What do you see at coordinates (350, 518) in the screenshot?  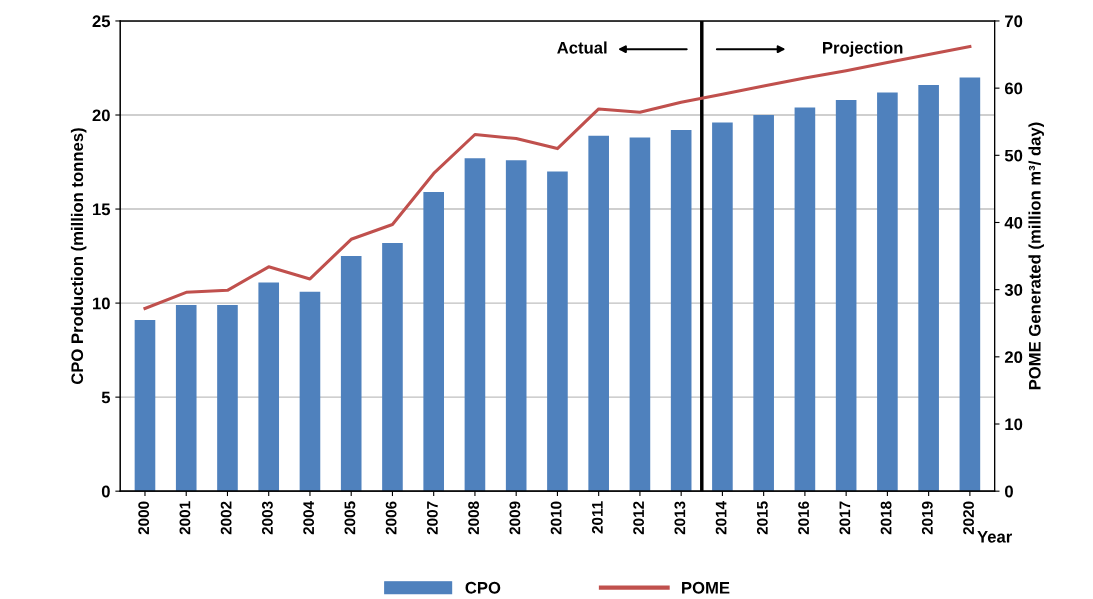 I see `x-tick-label: 2005` at bounding box center [350, 518].